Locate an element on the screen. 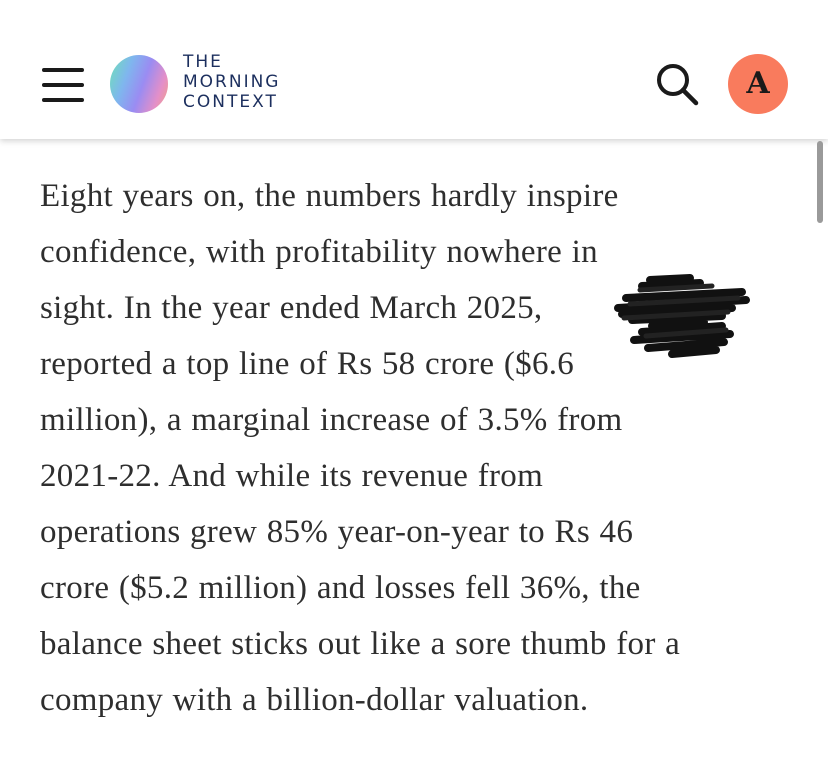  logo-line-1: THE is located at coordinates (203, 62).